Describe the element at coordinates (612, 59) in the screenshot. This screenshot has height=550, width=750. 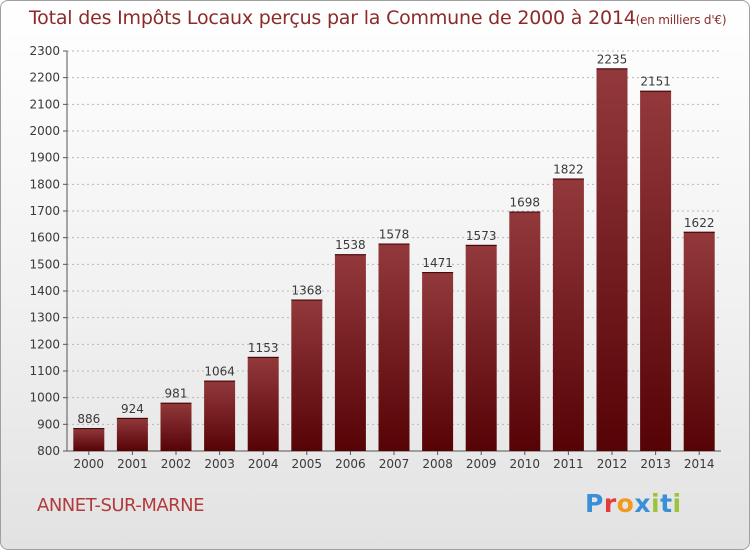
I see `data-label: 2235` at that location.